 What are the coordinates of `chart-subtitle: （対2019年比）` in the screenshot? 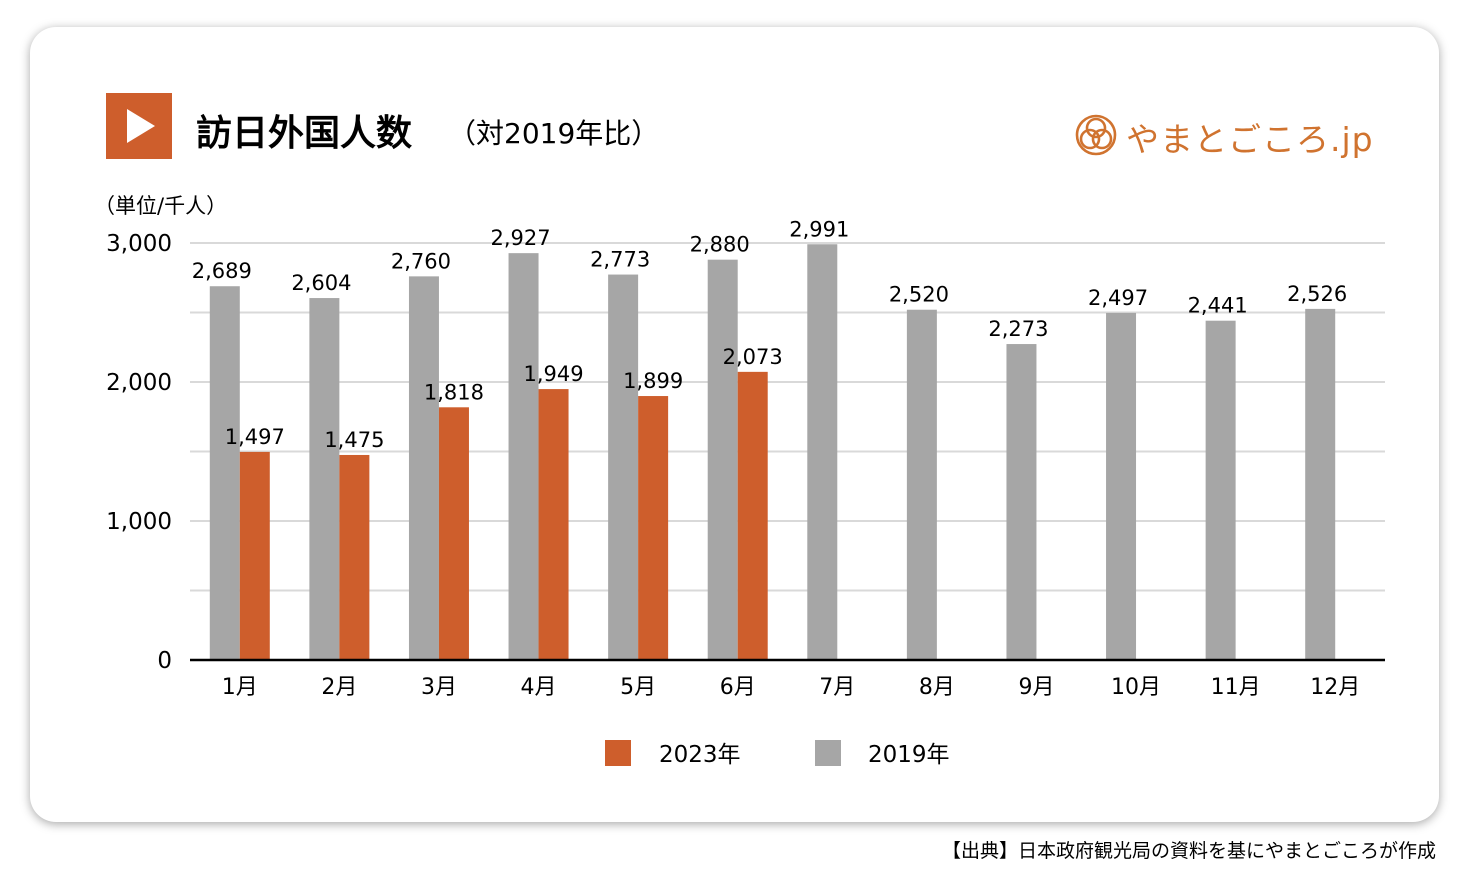 It's located at (554, 133).